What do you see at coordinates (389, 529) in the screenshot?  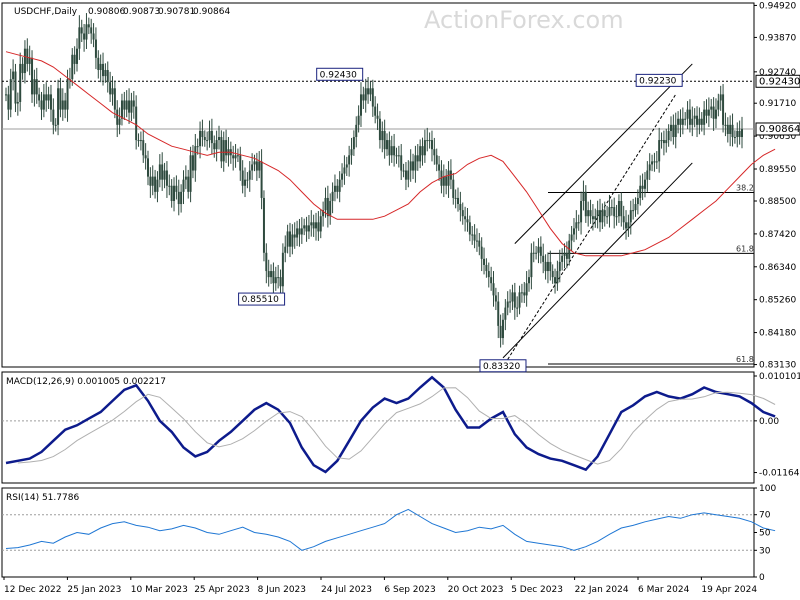 I see `rsi-panel` at bounding box center [389, 529].